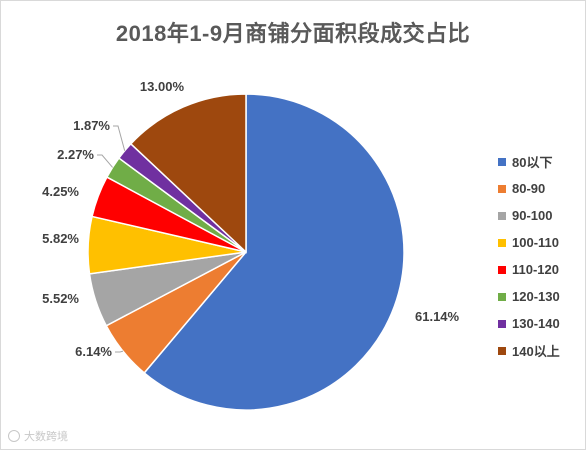  I want to click on logo-icon, so click(14, 436).